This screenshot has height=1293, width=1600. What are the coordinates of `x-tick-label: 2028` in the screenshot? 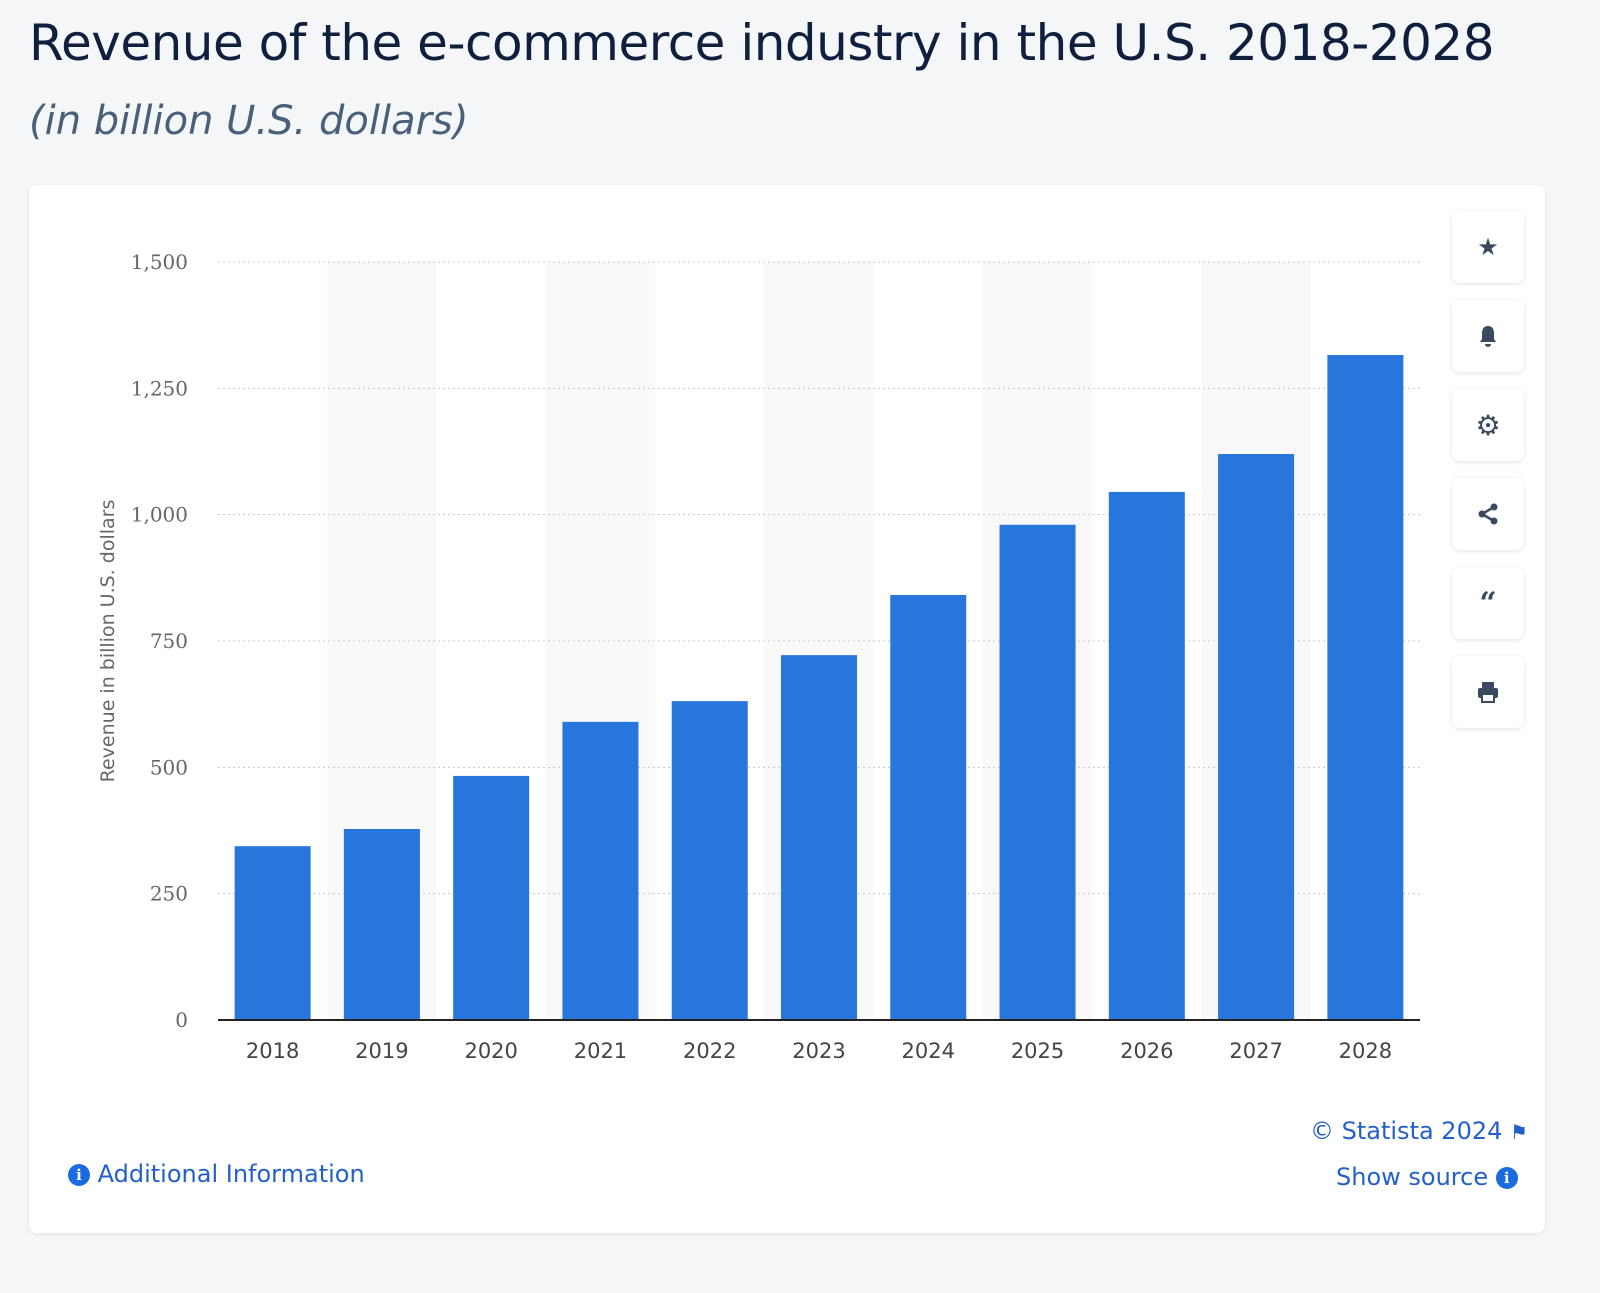 It's located at (1365, 1051).